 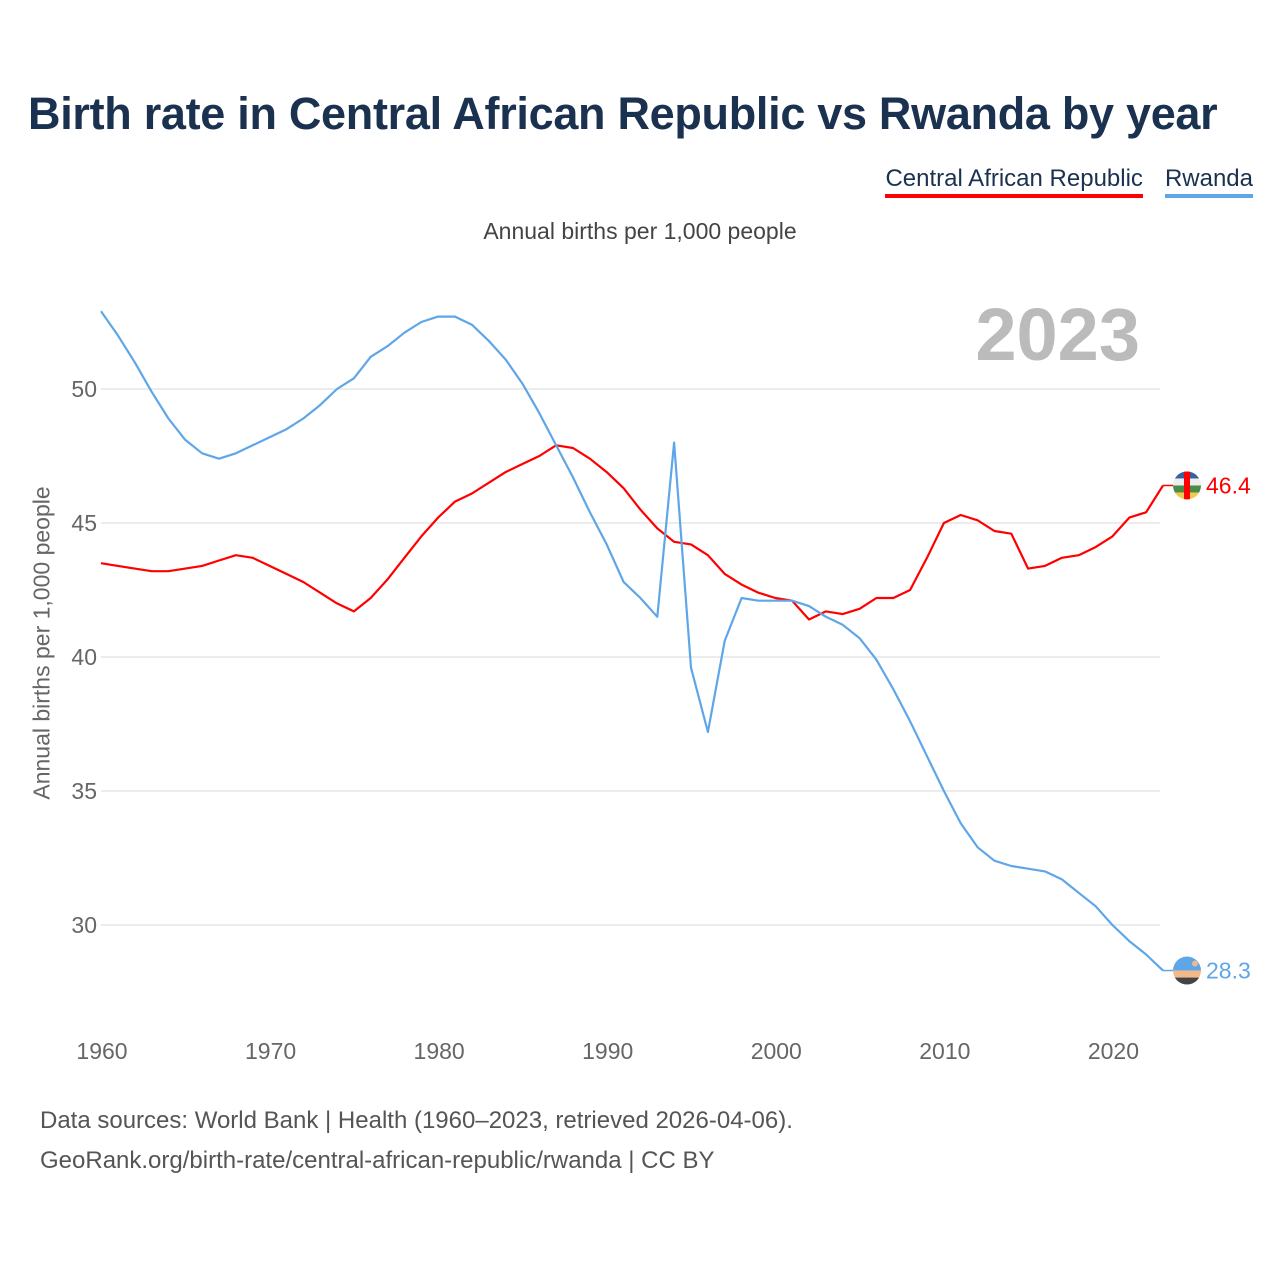 I want to click on x-tick-label: 1960, so click(x=101, y=1051).